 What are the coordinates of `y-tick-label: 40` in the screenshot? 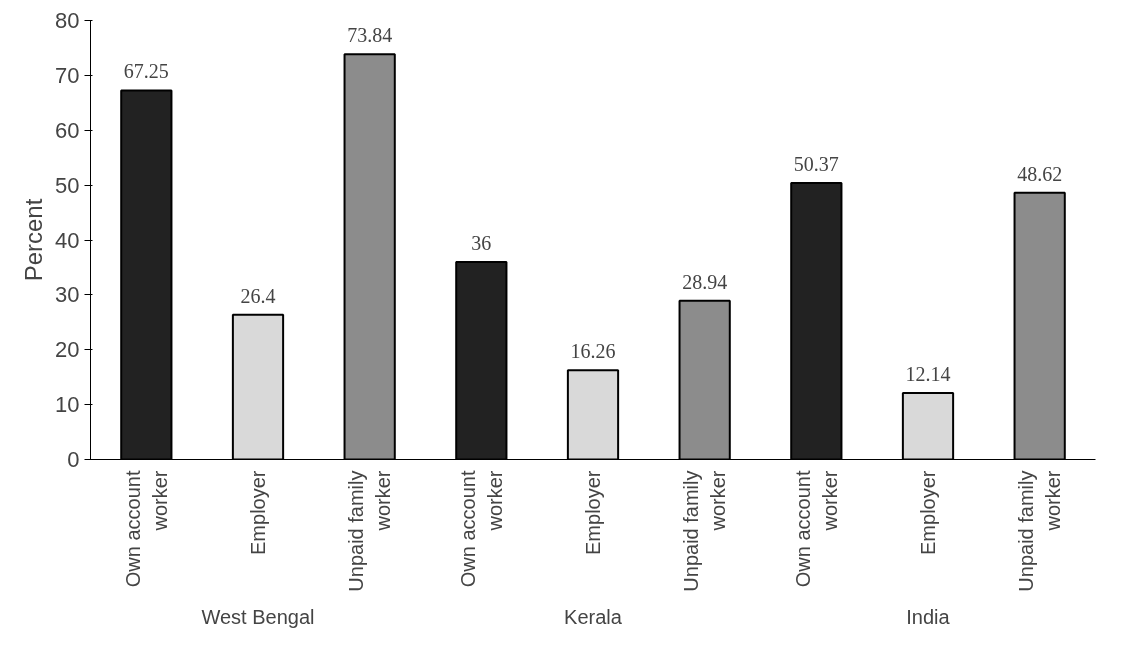 It's located at (67, 240).